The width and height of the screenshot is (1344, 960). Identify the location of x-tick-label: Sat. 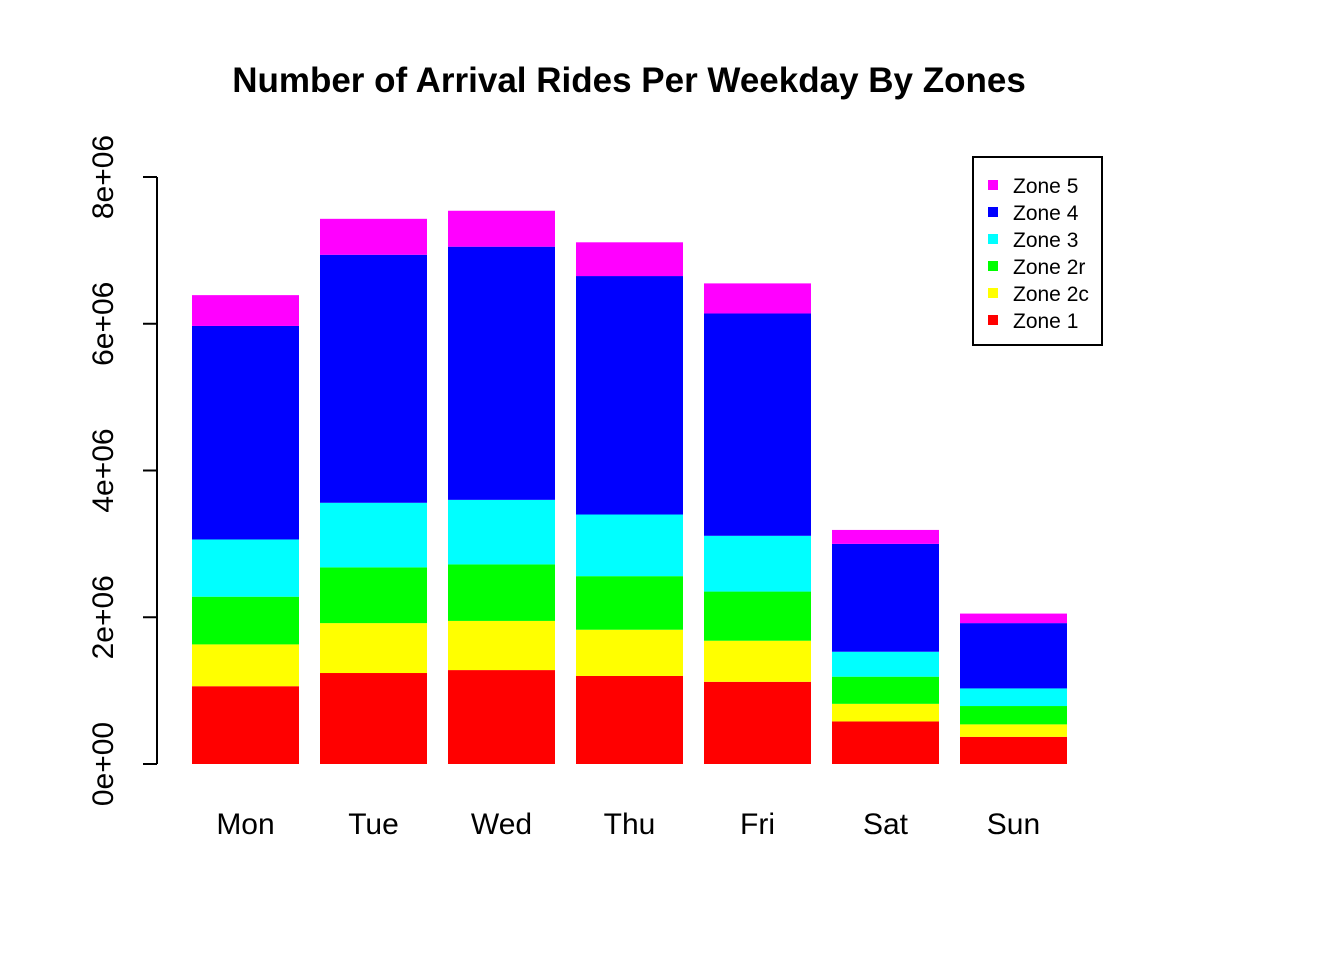
(886, 824).